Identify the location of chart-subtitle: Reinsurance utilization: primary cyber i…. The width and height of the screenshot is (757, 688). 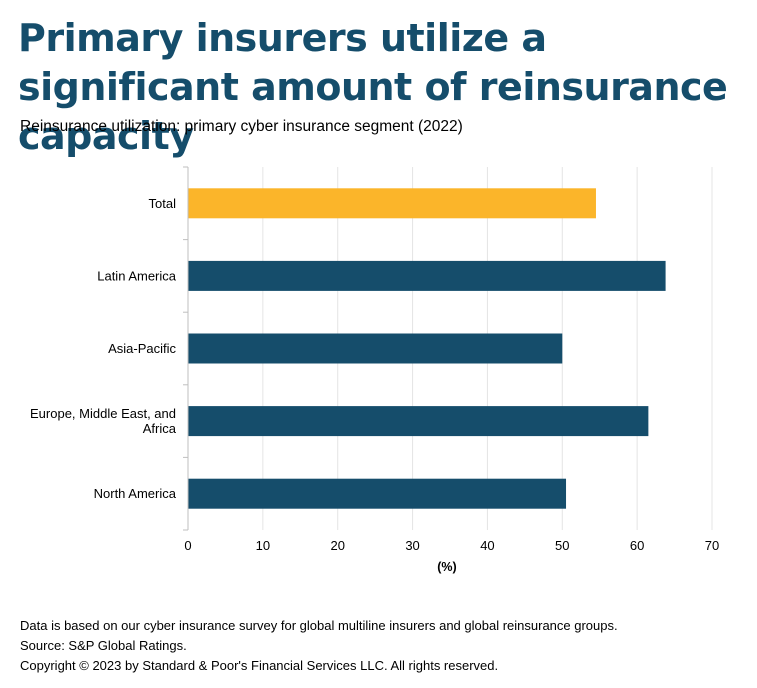
(241, 126).